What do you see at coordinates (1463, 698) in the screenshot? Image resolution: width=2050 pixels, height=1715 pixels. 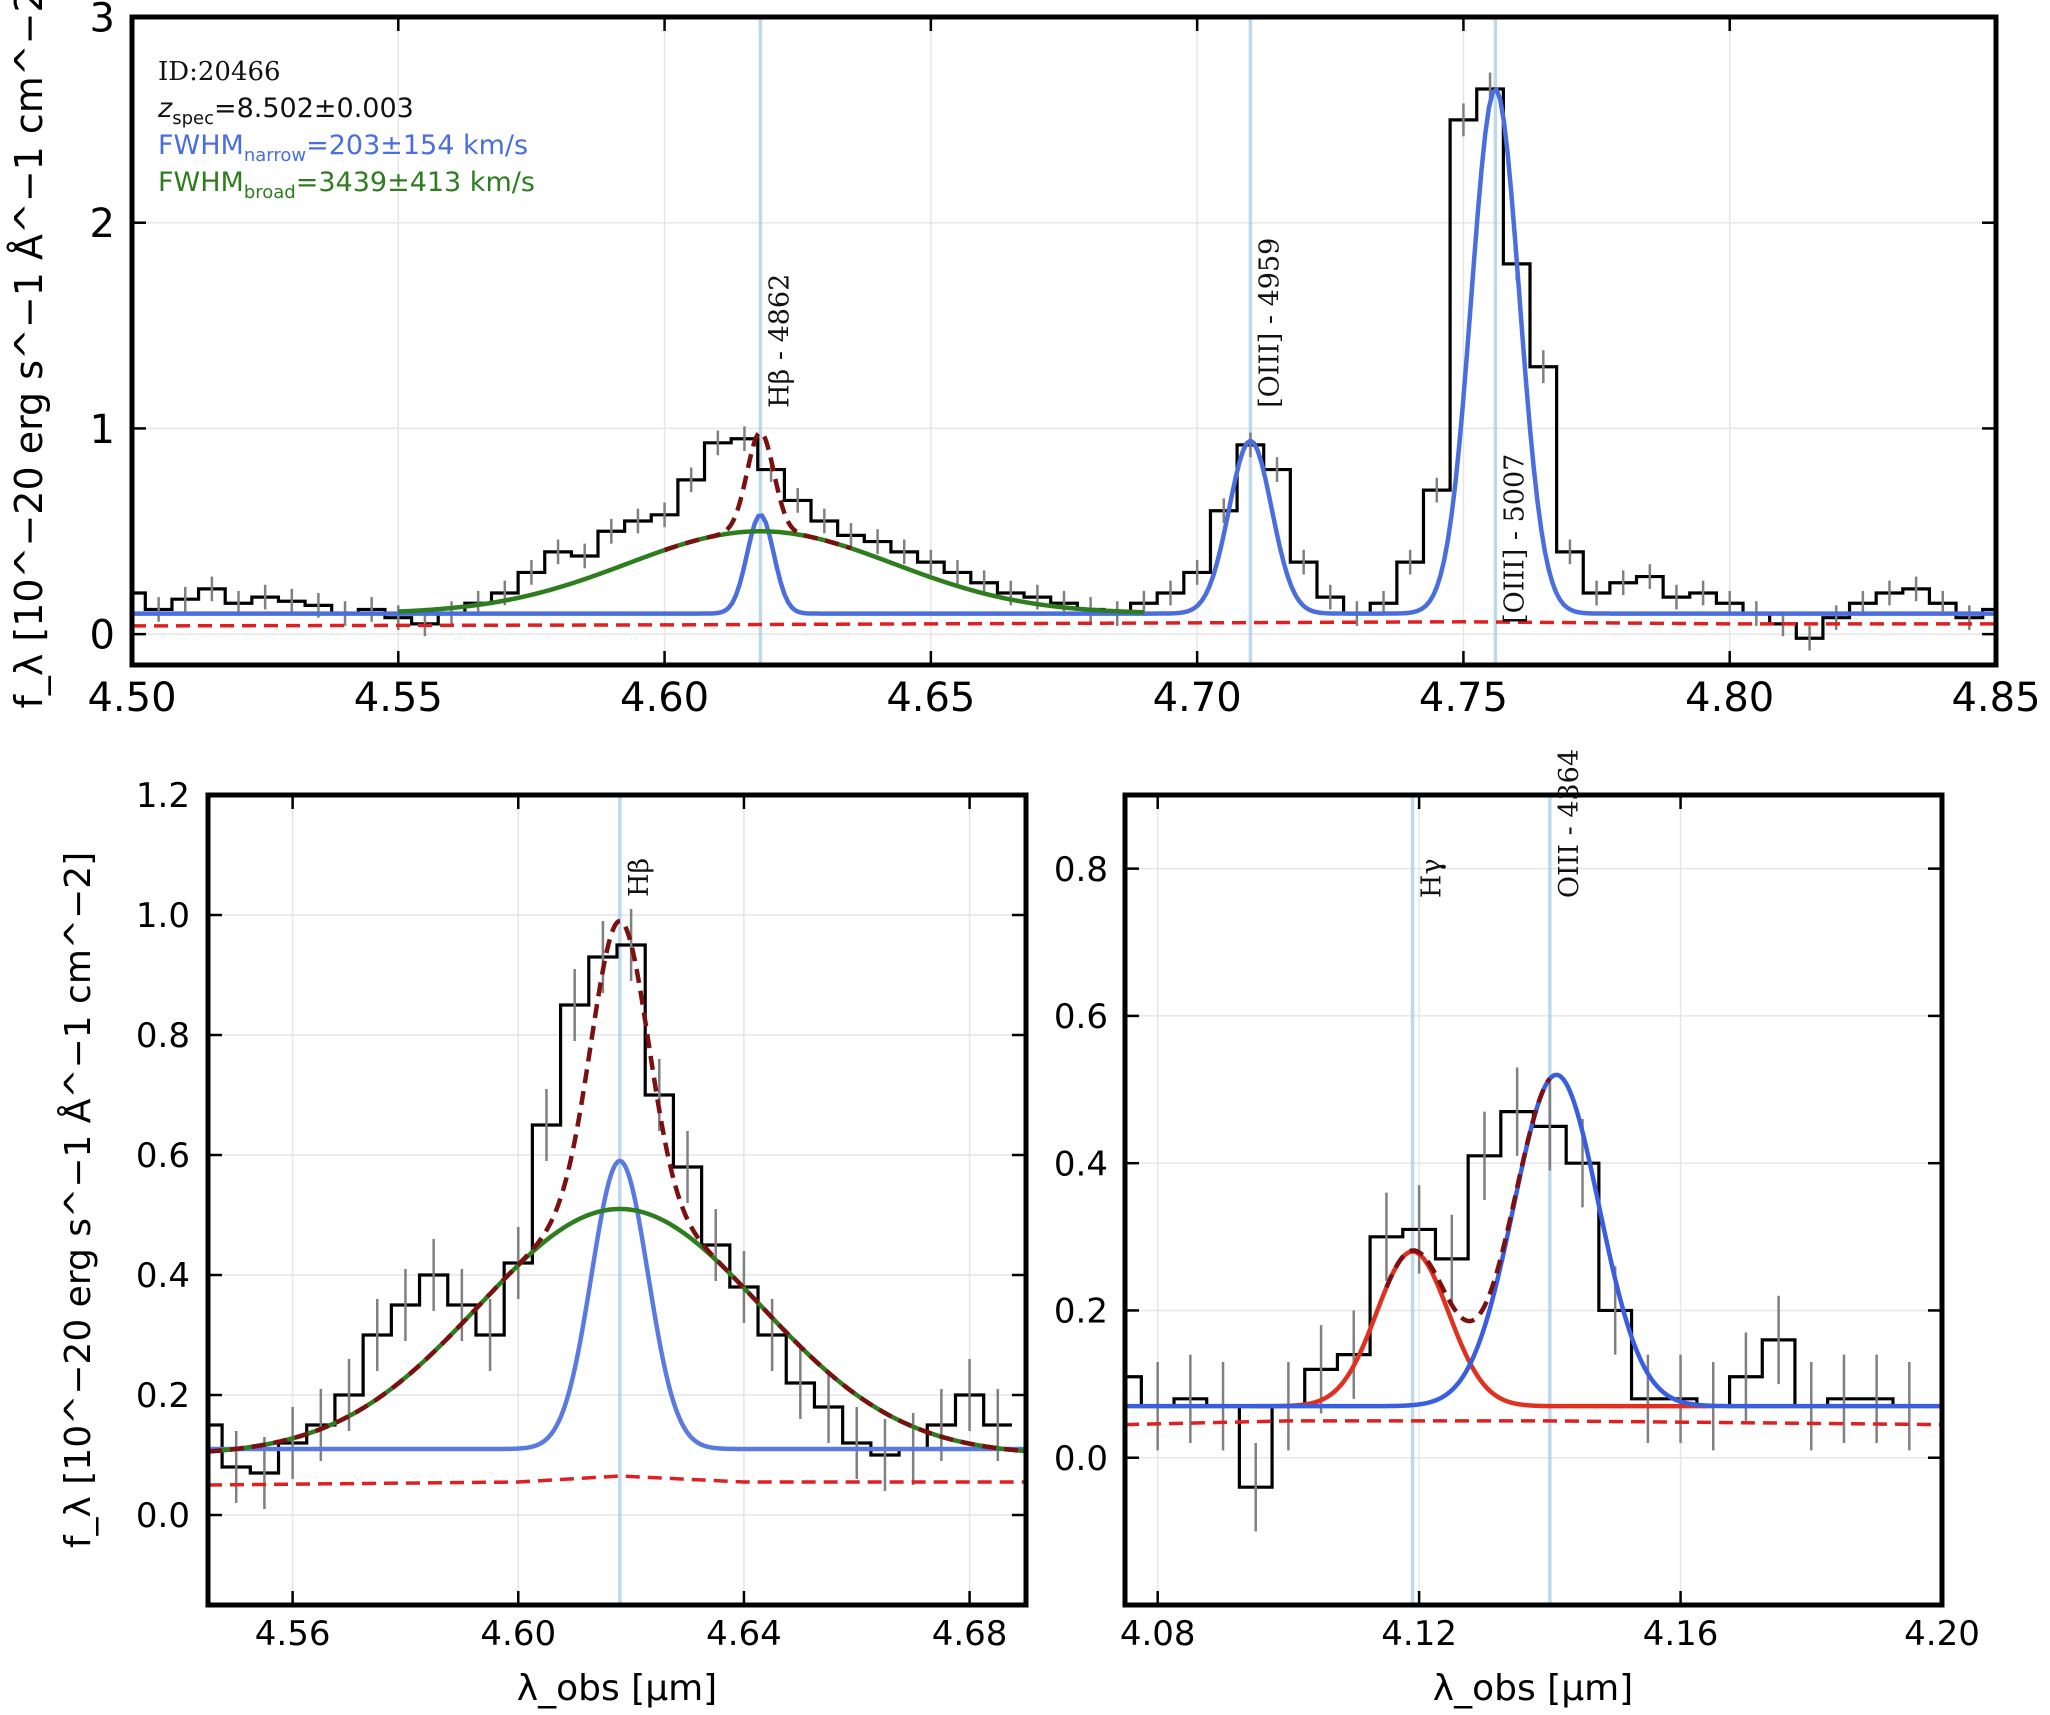 I see `x-tick-label: 4.75` at bounding box center [1463, 698].